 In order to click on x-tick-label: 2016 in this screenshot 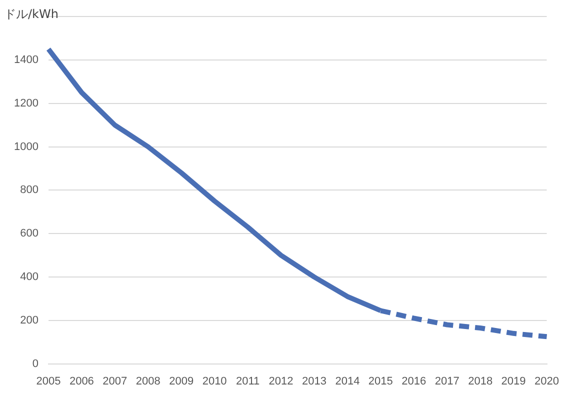, I will do `click(414, 381)`.